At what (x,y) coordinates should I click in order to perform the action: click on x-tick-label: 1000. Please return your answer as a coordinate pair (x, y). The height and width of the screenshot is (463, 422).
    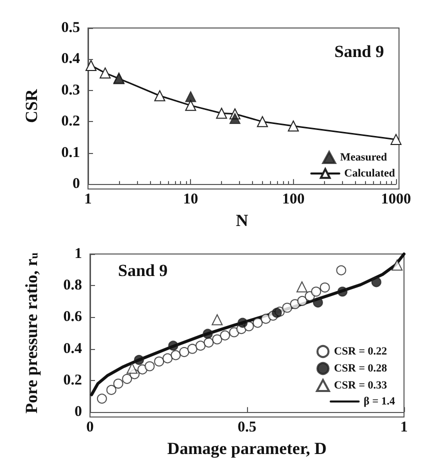
    Looking at the image, I should click on (396, 200).